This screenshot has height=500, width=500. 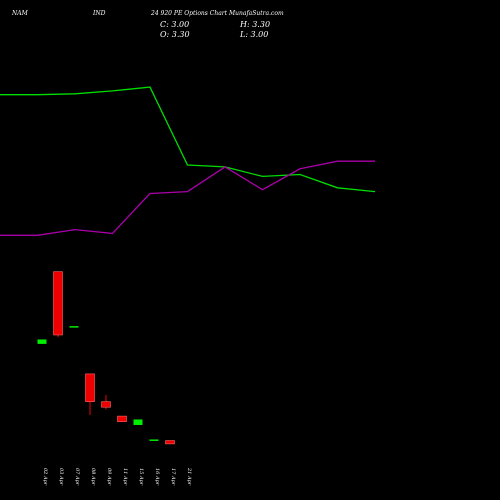 I want to click on x-tick-label: 03 Apr, so click(x=61, y=477).